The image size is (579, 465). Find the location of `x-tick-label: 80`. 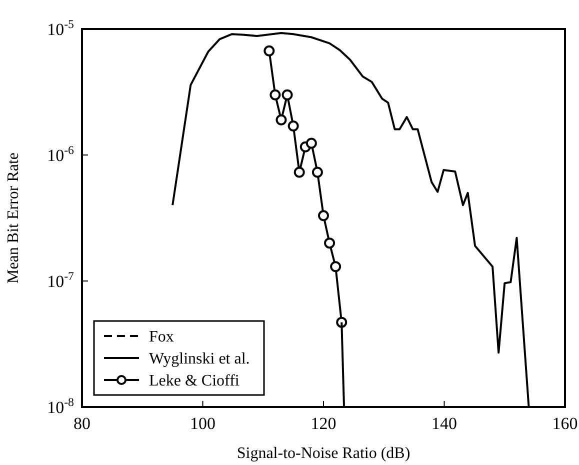

x-tick-label: 80 is located at coordinates (82, 424).